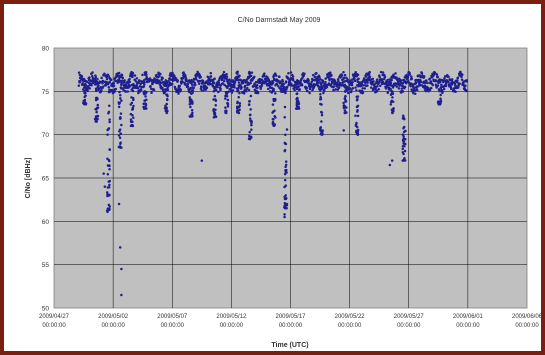 The width and height of the screenshot is (545, 355). What do you see at coordinates (409, 326) in the screenshot?
I see `x-tick-time: 00:00:00` at bounding box center [409, 326].